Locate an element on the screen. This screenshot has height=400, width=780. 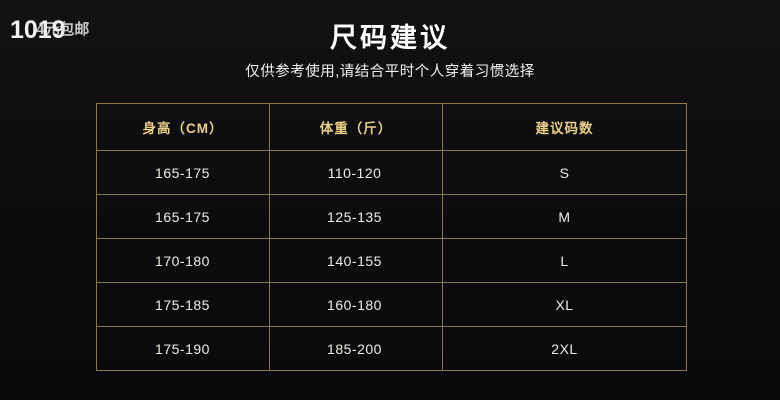
column-header-height: 身高（CM） is located at coordinates (183, 127).